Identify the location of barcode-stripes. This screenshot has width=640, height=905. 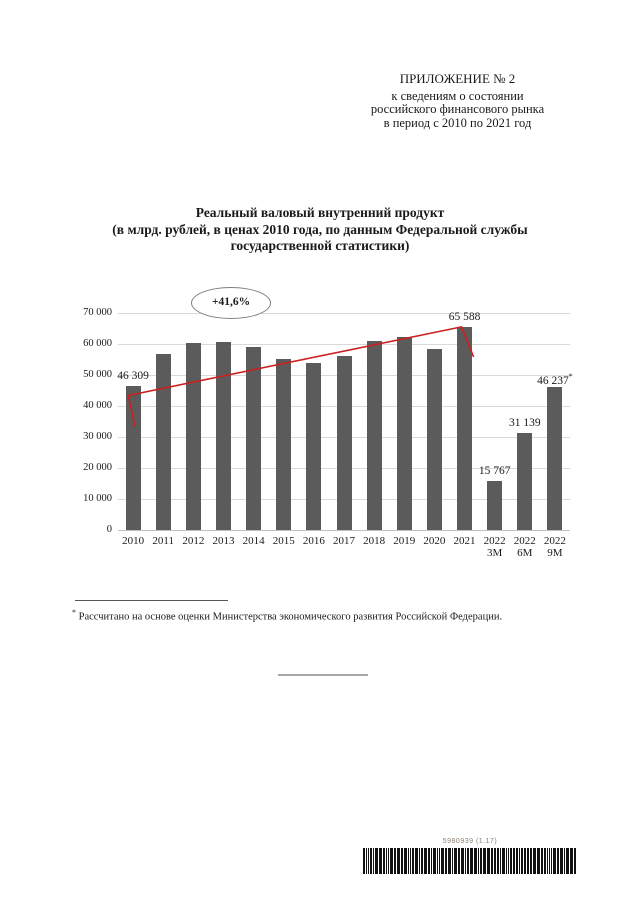
(470, 861).